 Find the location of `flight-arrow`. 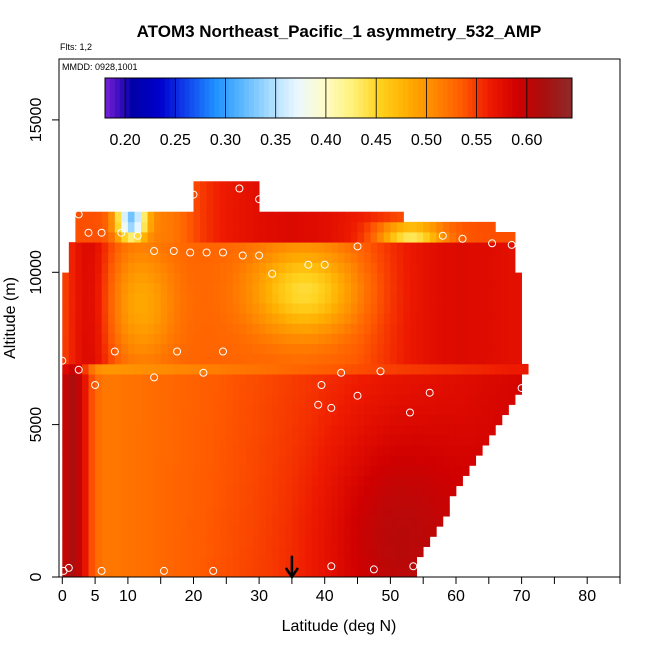

flight-arrow is located at coordinates (291, 567).